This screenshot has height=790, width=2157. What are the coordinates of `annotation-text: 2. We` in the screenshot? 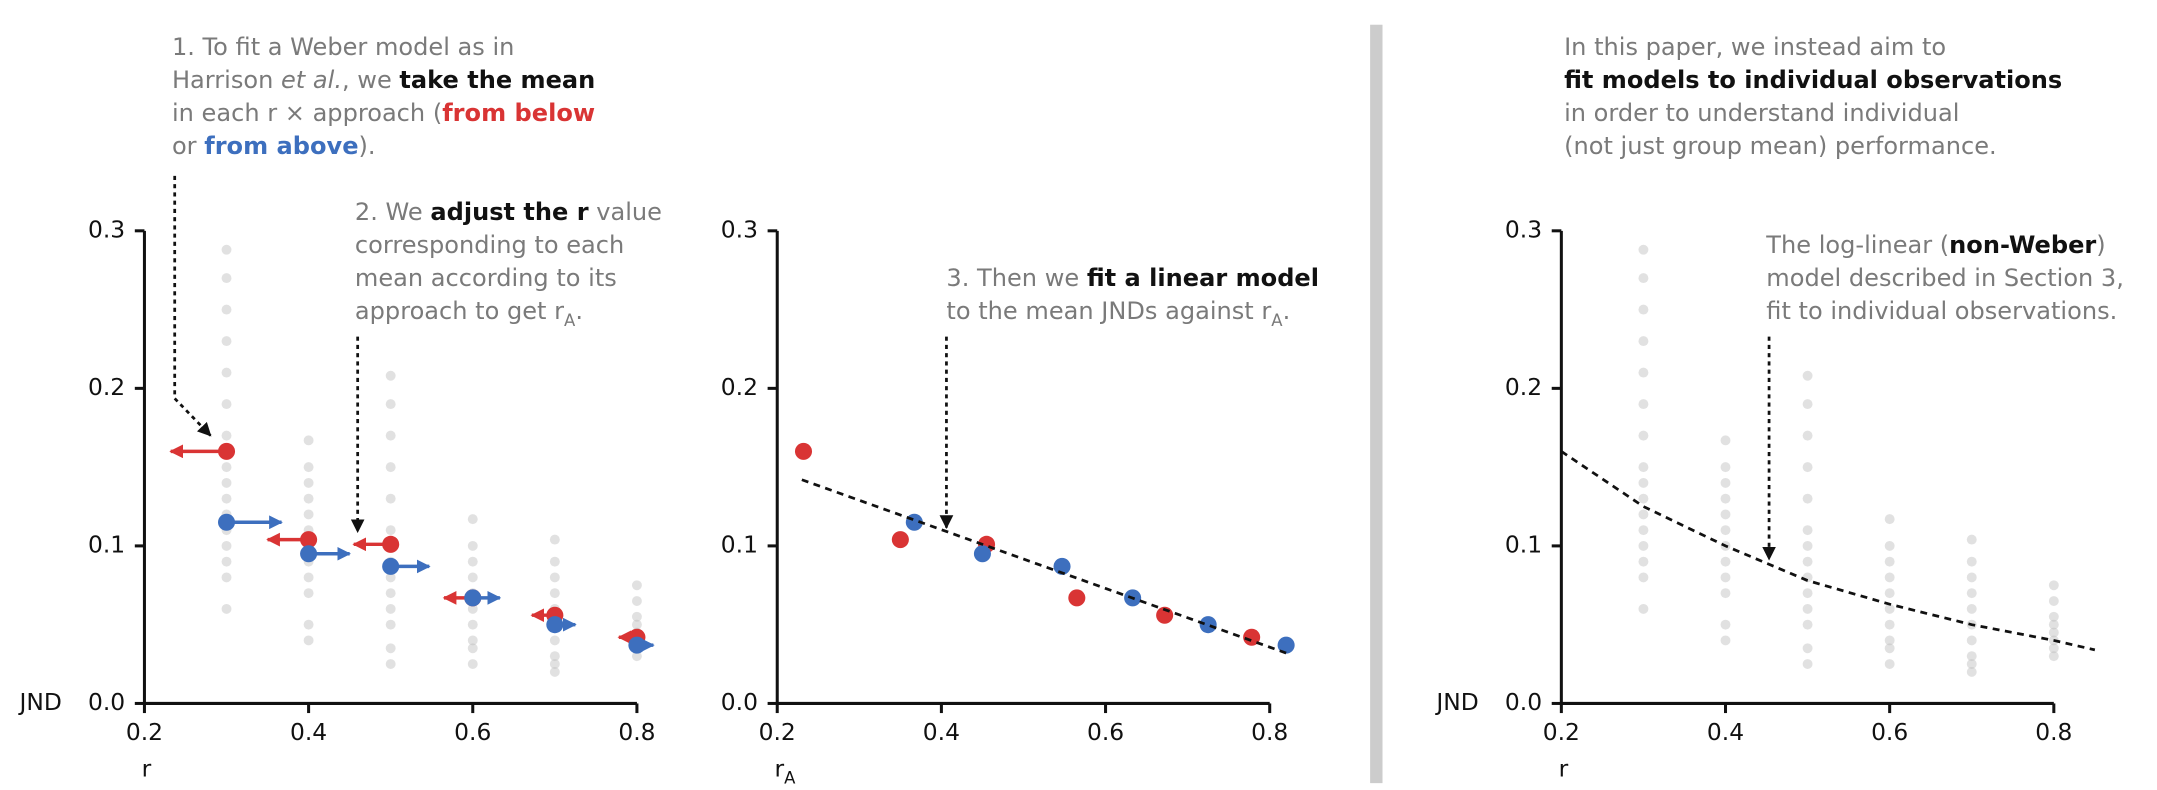 It's located at (392, 212).